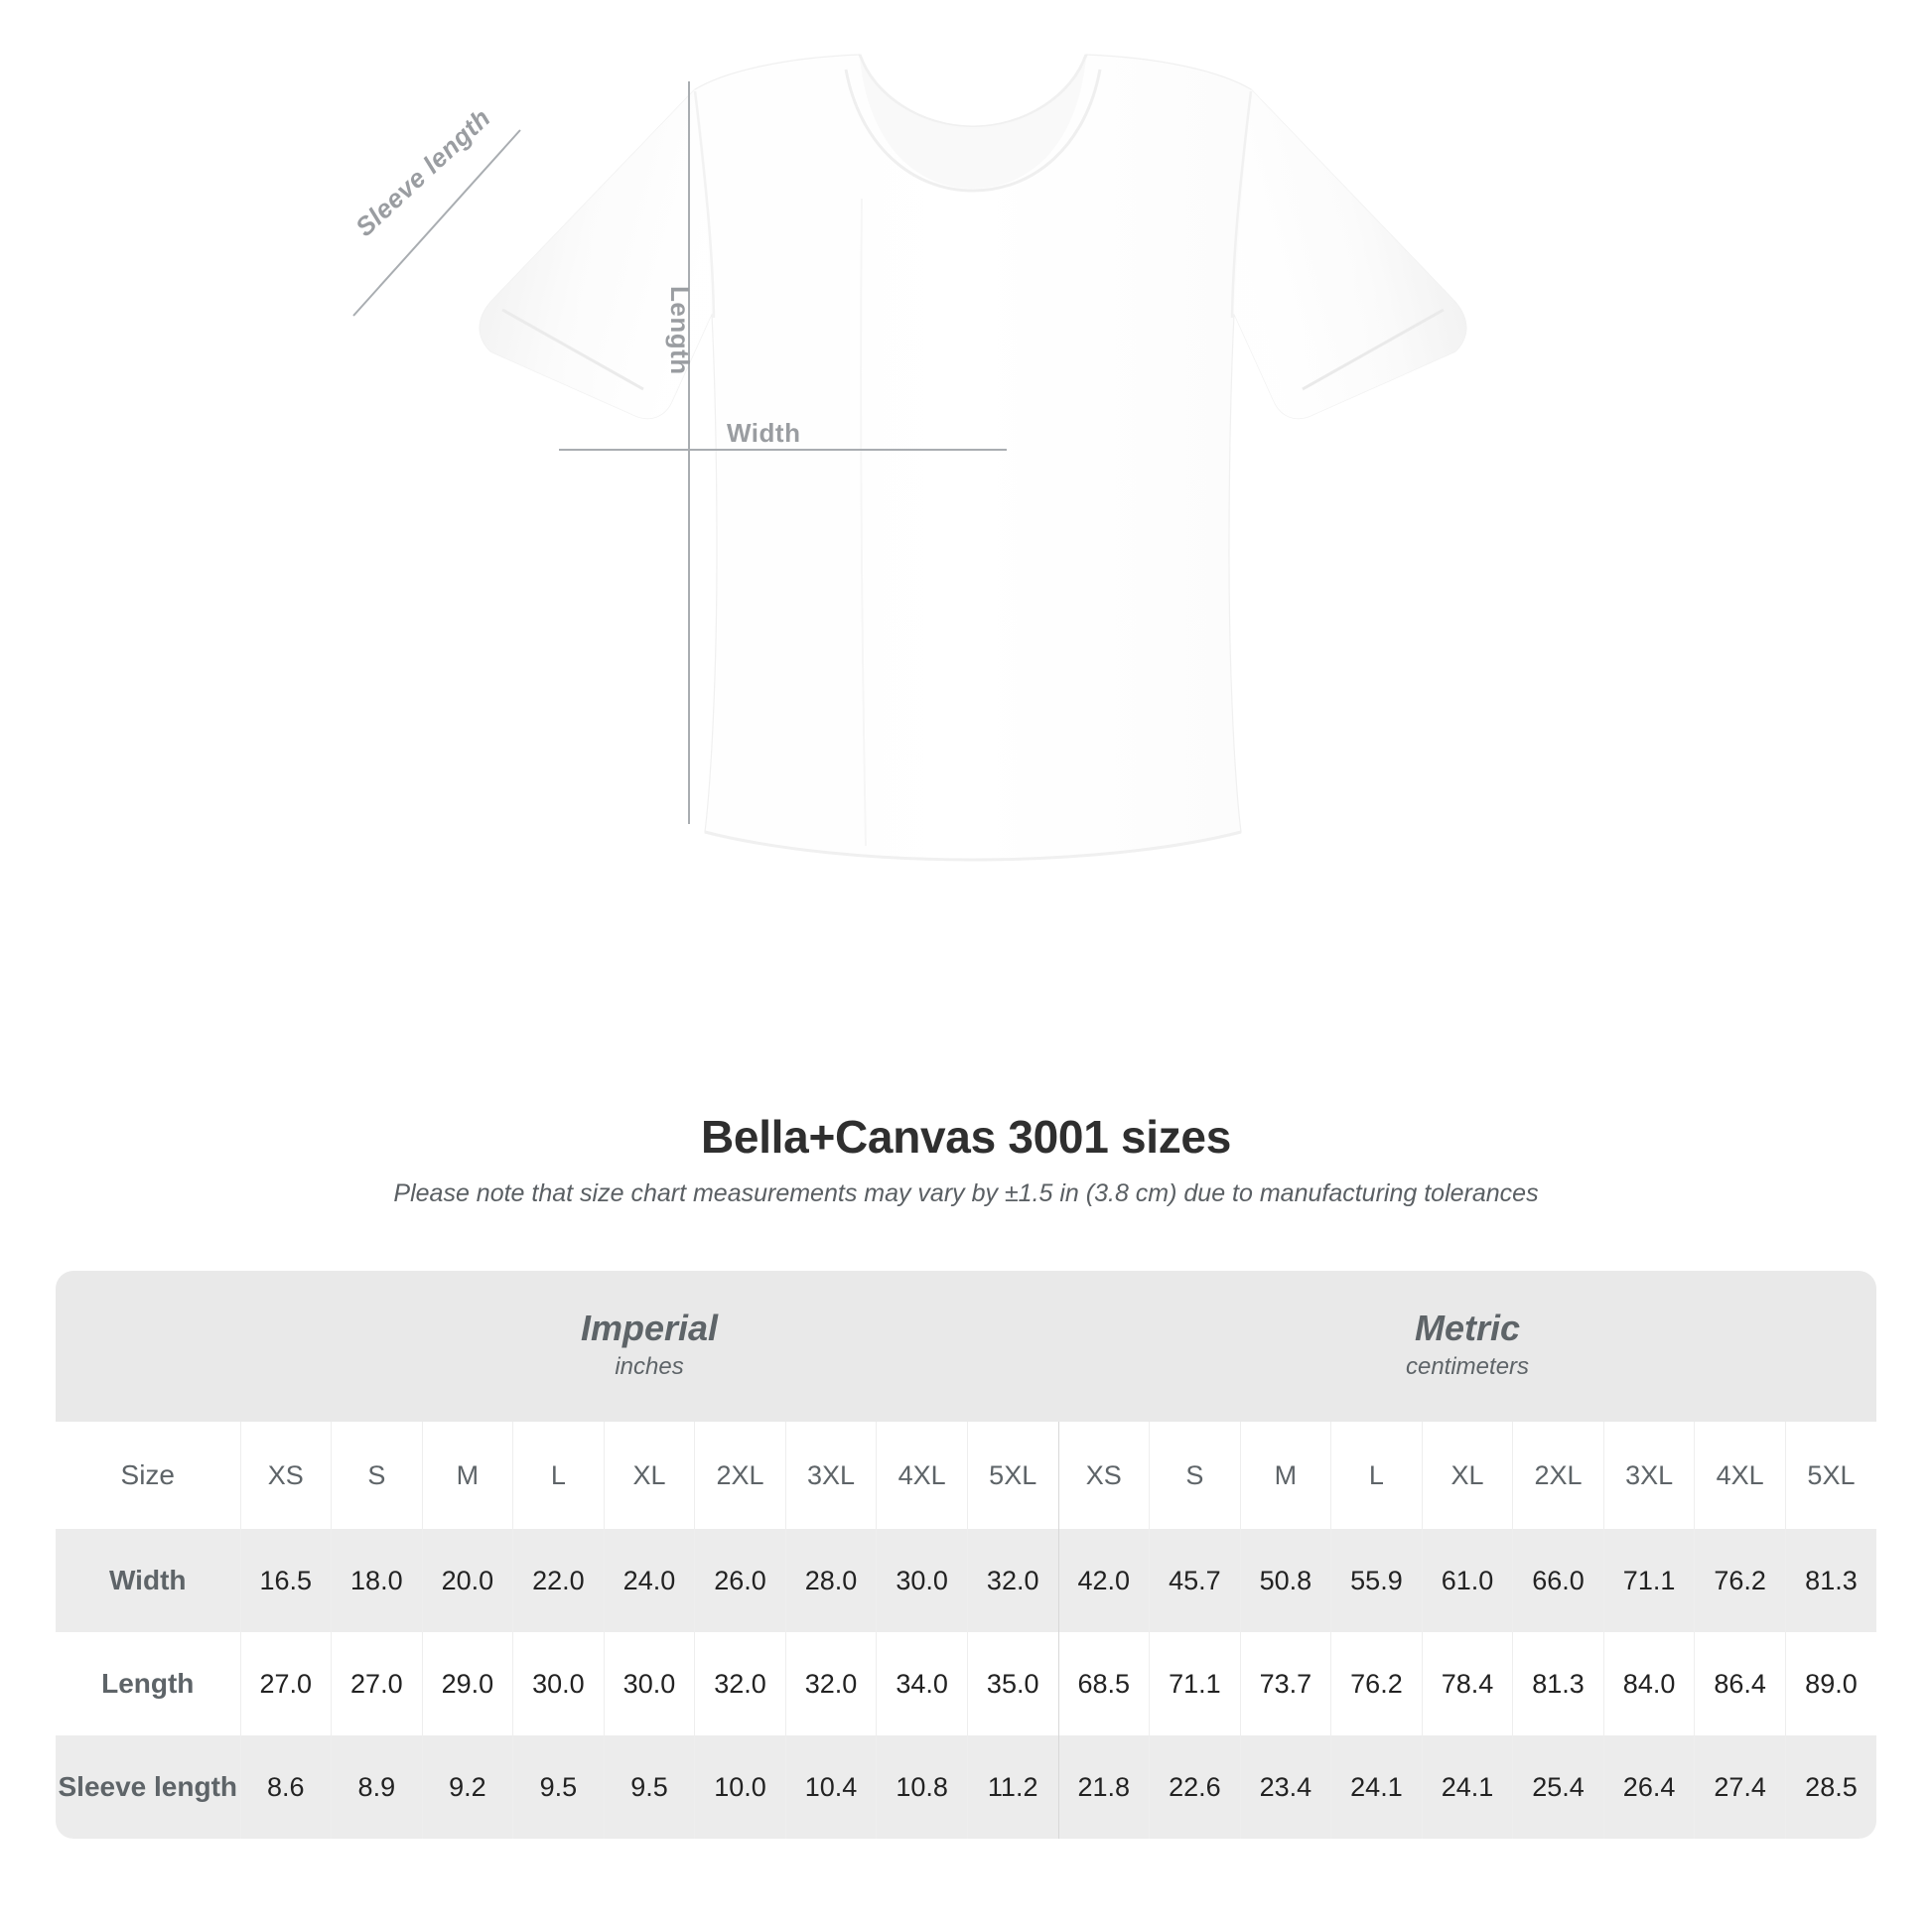 The image size is (1932, 1932). What do you see at coordinates (1467, 1367) in the screenshot?
I see `unit-system-unit: centimeters` at bounding box center [1467, 1367].